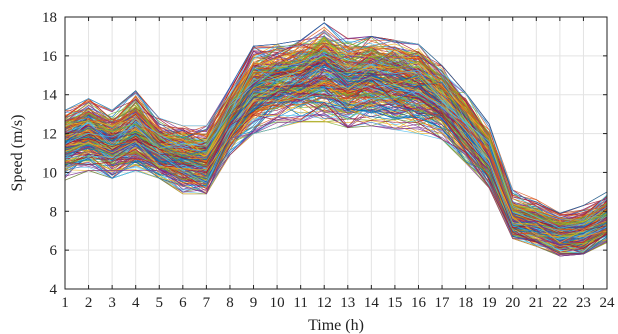 Image resolution: width=618 pixels, height=334 pixels. Describe the element at coordinates (336, 325) in the screenshot. I see `x-axis-label: Time (h)` at that location.